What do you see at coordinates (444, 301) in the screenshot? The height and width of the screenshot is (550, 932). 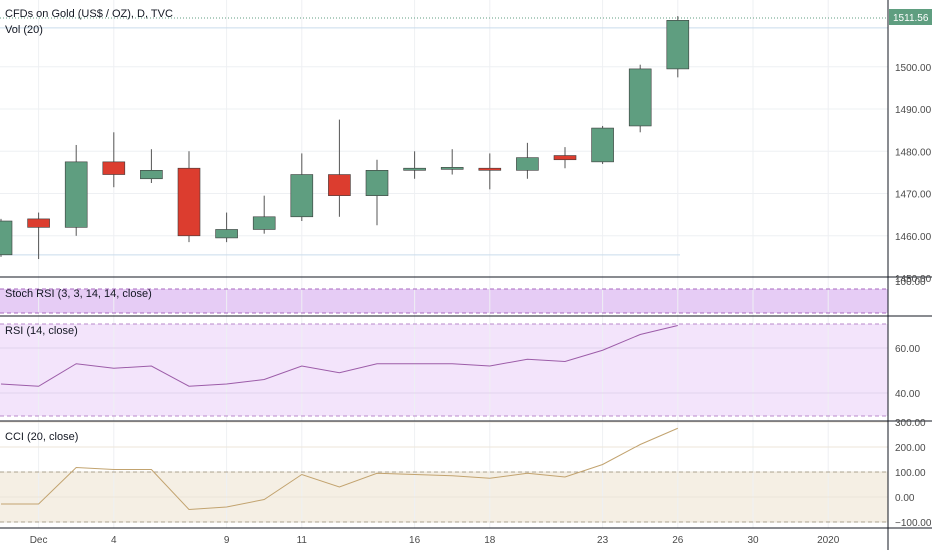 I see `stoch-band` at bounding box center [444, 301].